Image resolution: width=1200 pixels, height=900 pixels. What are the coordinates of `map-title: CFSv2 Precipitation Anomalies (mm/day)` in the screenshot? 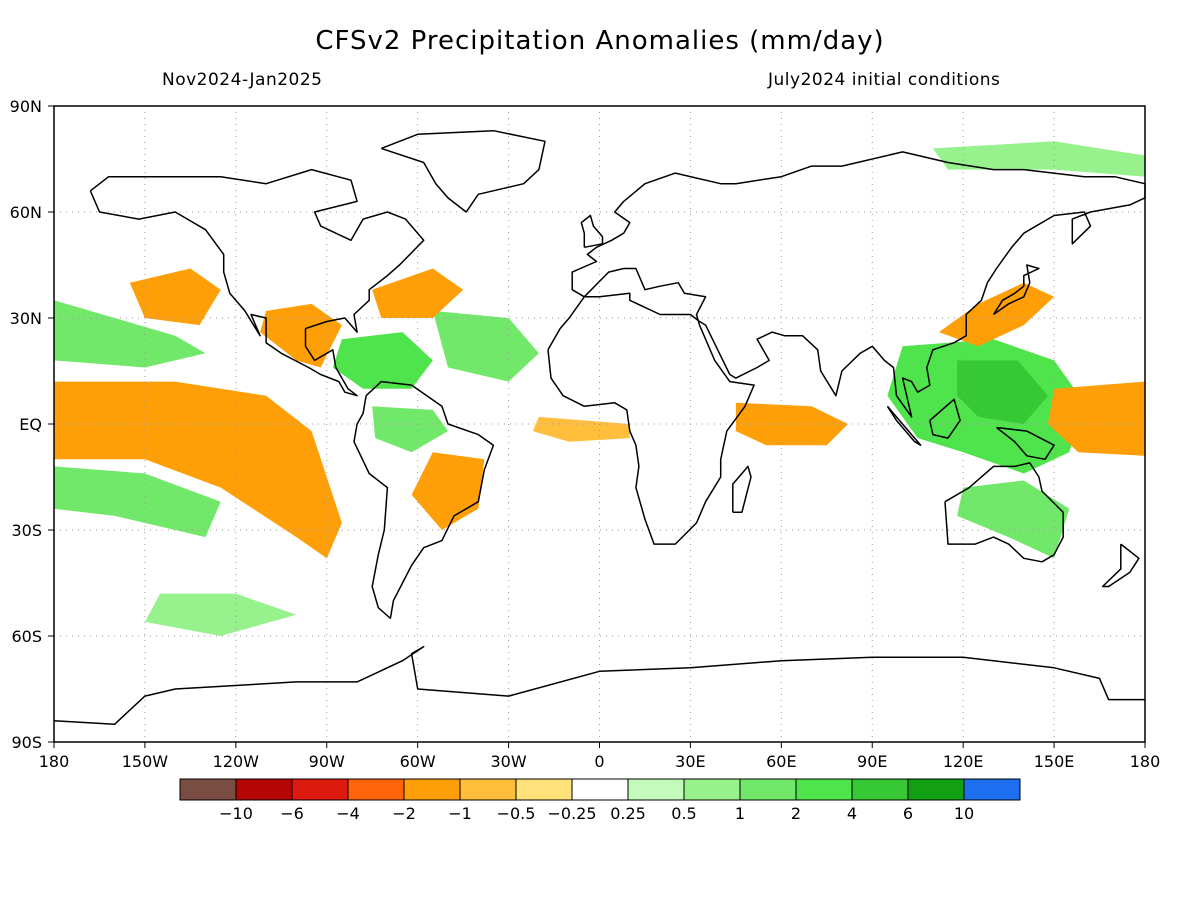 It's located at (600, 41).